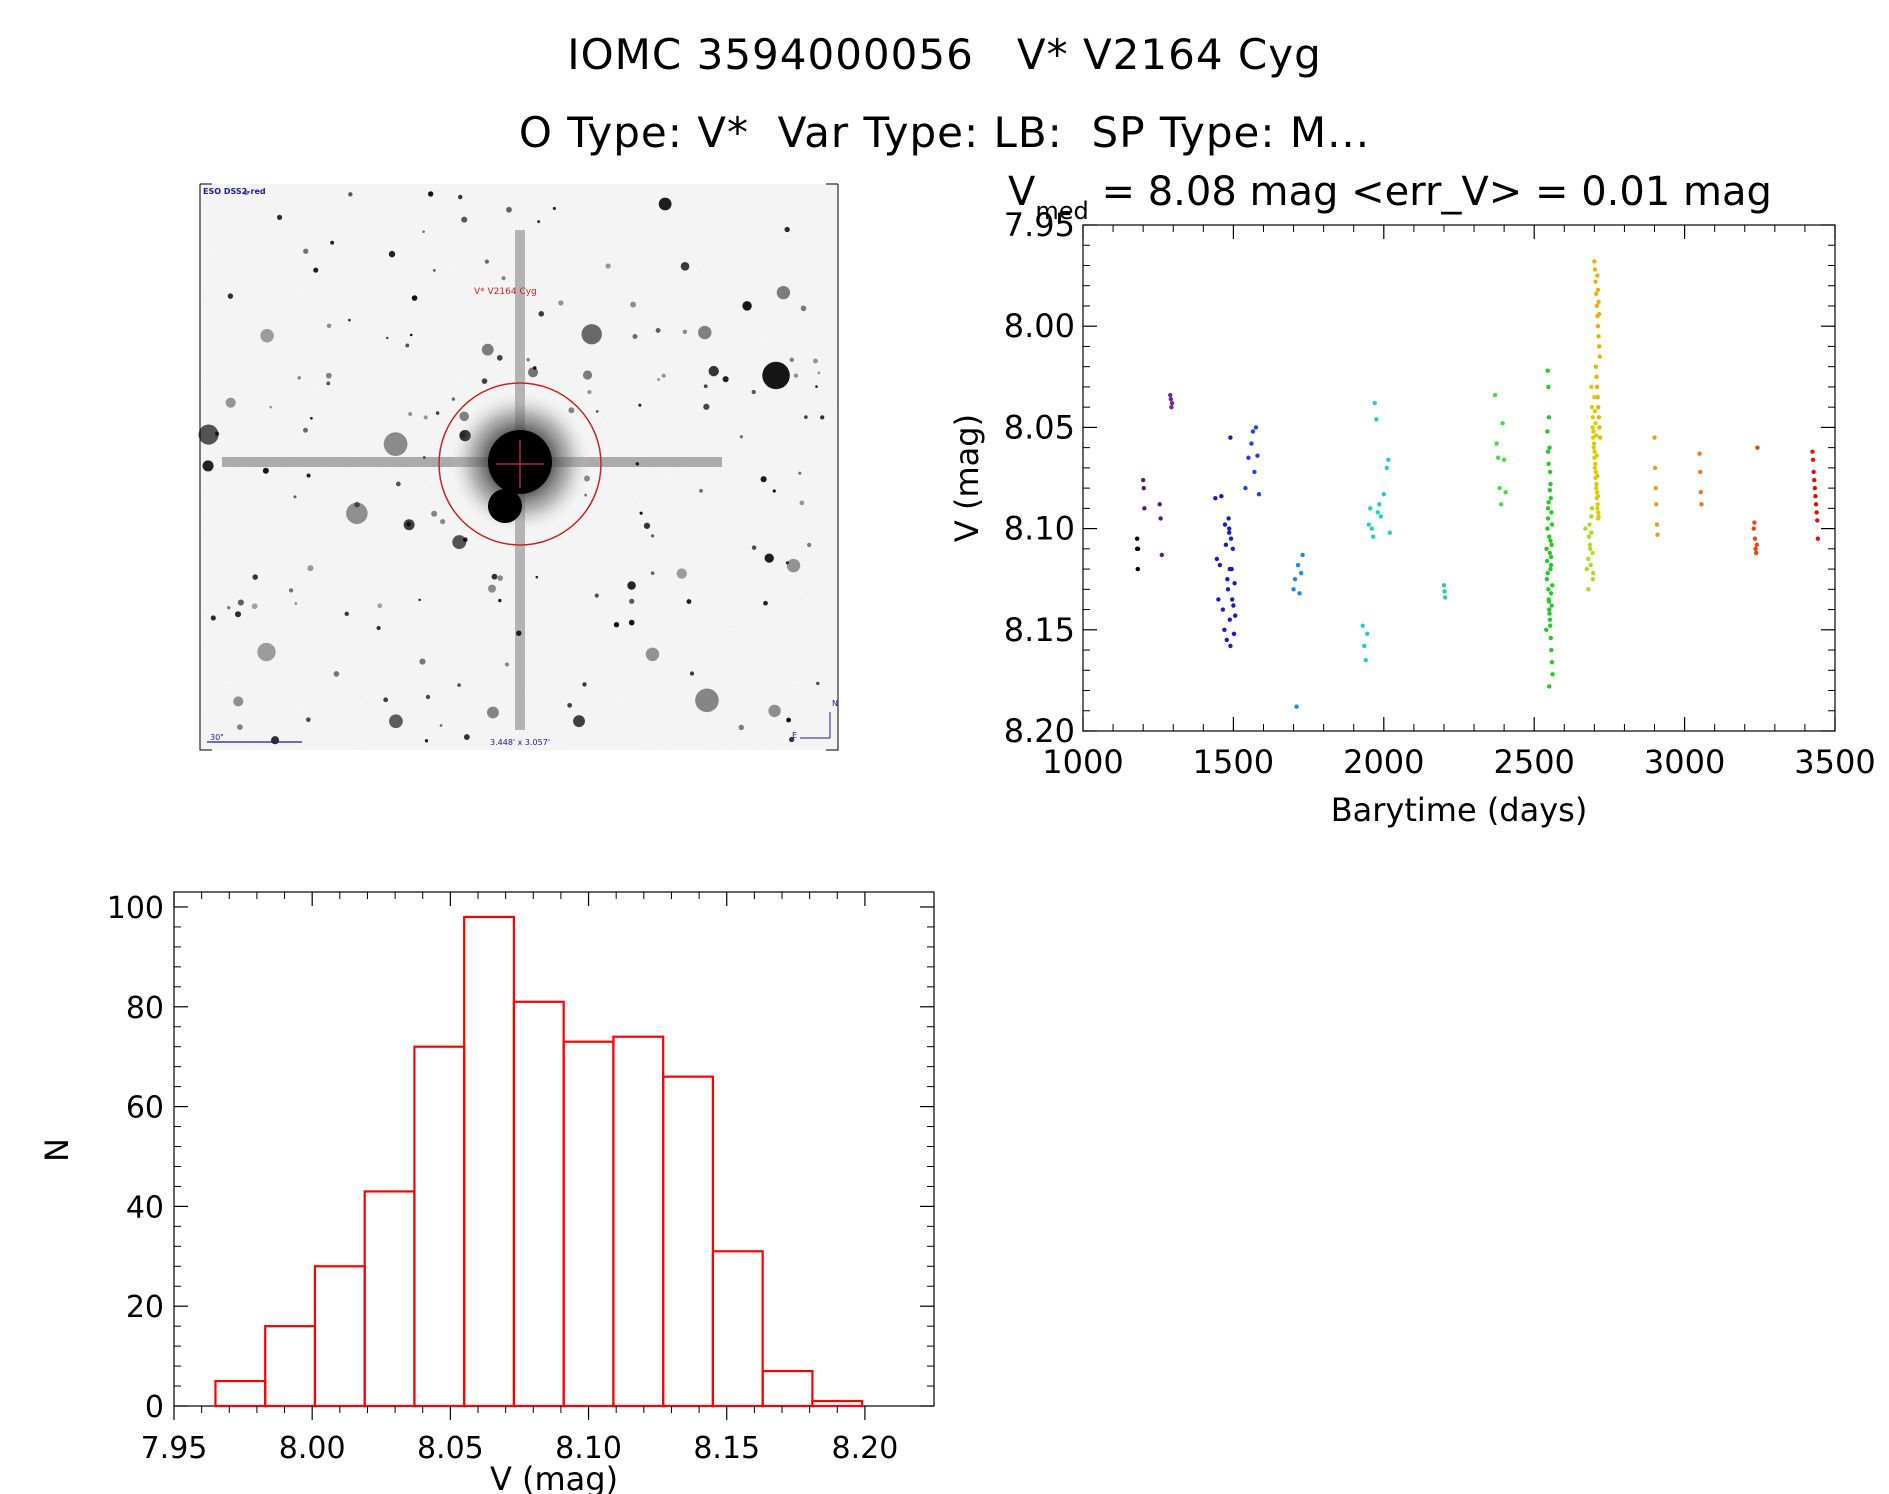  I want to click on lc-y-tick-label: 8.00, so click(1039, 326).